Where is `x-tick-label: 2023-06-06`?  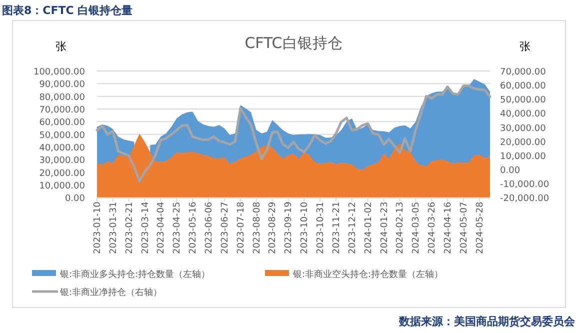
x-tick-label: 2023-06-06 is located at coordinates (209, 227).